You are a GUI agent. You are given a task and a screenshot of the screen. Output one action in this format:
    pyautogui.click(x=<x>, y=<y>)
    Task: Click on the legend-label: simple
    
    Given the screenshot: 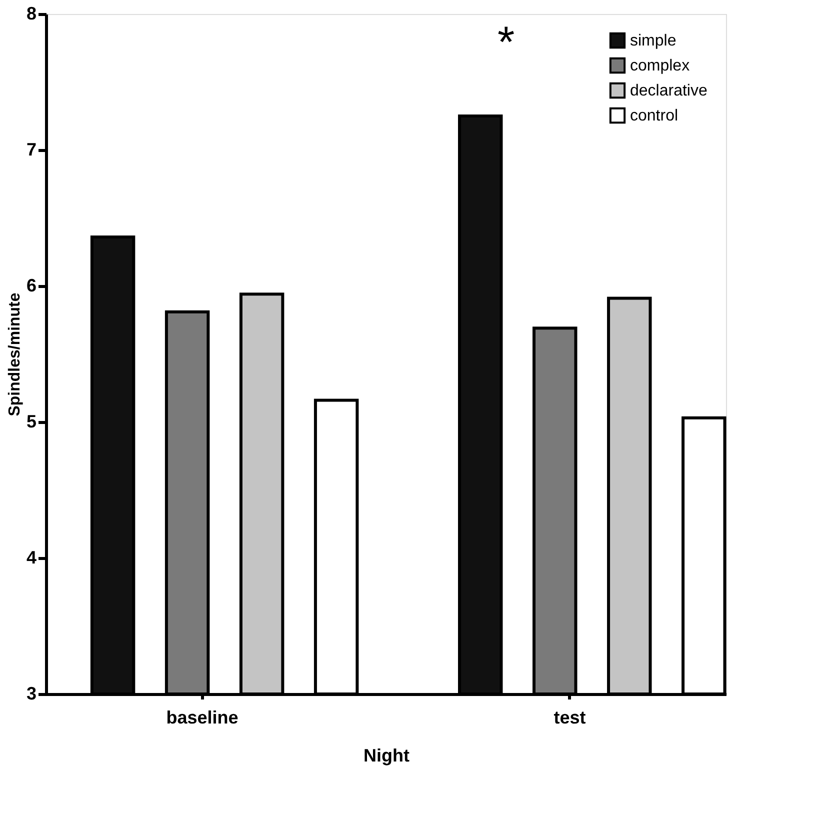 What is the action you would take?
    pyautogui.click(x=653, y=41)
    